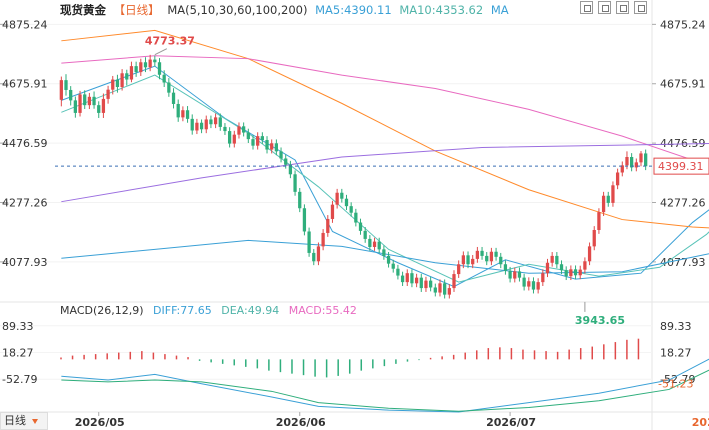 The width and height of the screenshot is (709, 430). What do you see at coordinates (640, 7) in the screenshot?
I see `expand-icon` at bounding box center [640, 7].